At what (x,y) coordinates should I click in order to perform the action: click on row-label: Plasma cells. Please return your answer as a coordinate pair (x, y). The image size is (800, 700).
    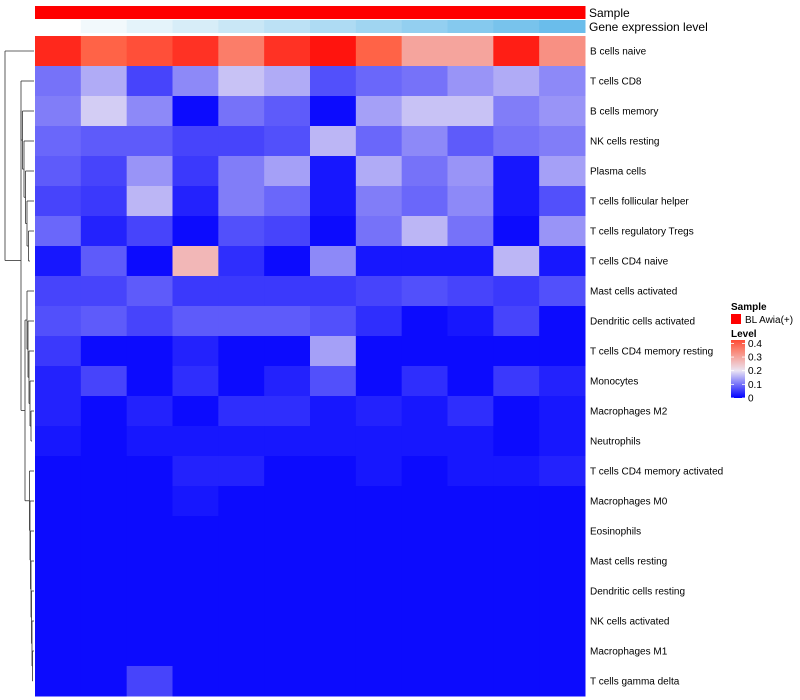
    Looking at the image, I should click on (618, 172).